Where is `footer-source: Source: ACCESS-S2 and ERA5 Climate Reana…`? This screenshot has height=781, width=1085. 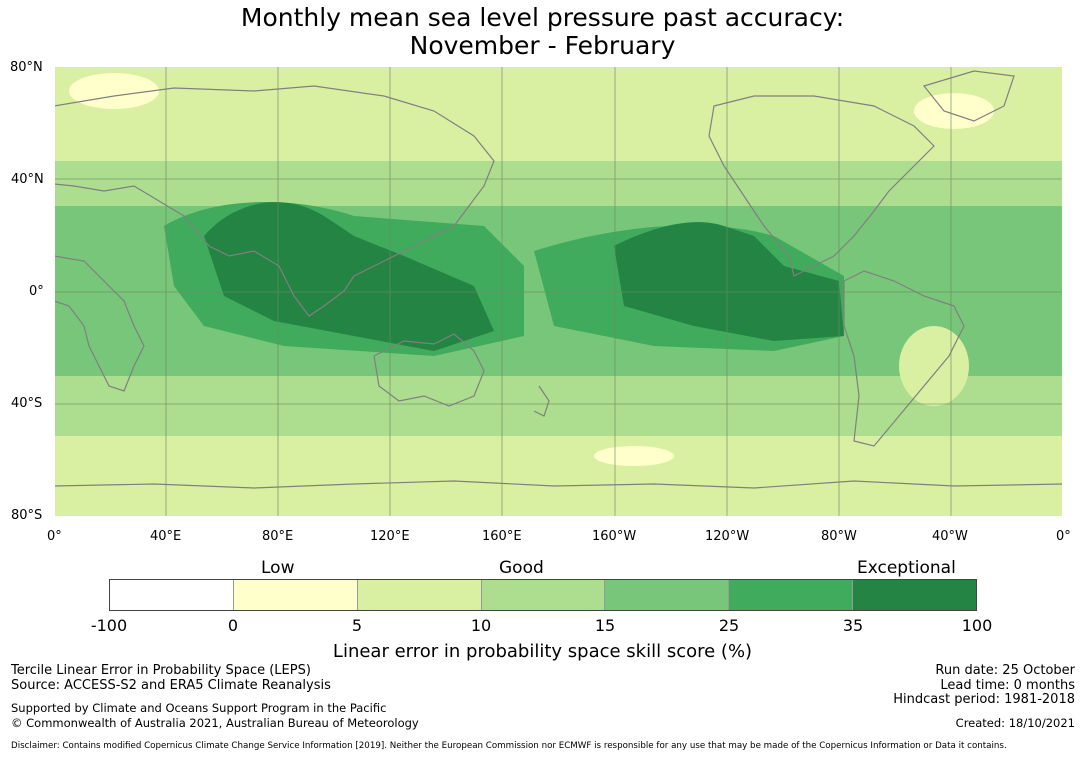
footer-source: Source: ACCESS-S2 and ERA5 Climate Reana… is located at coordinates (171, 685).